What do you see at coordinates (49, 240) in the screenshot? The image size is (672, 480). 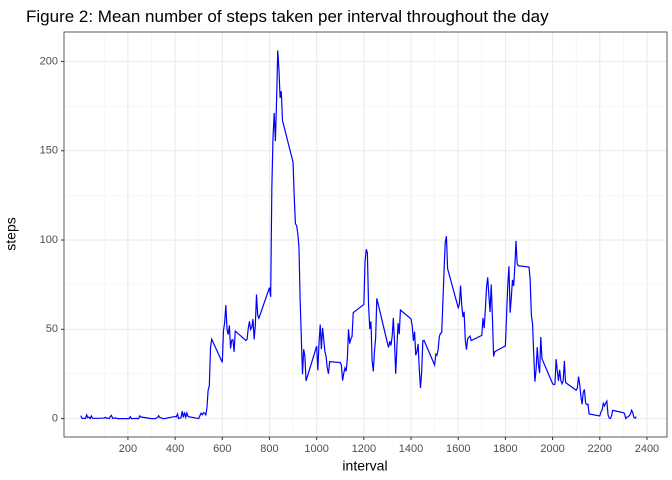 I see `y-tick-label: 100` at bounding box center [49, 240].